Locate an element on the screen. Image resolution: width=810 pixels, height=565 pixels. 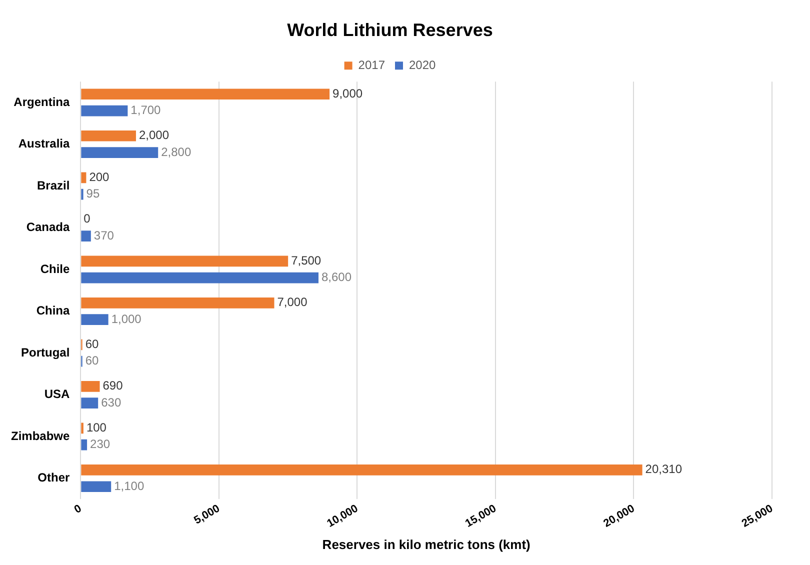
y-tick-label: Other is located at coordinates (54, 477).